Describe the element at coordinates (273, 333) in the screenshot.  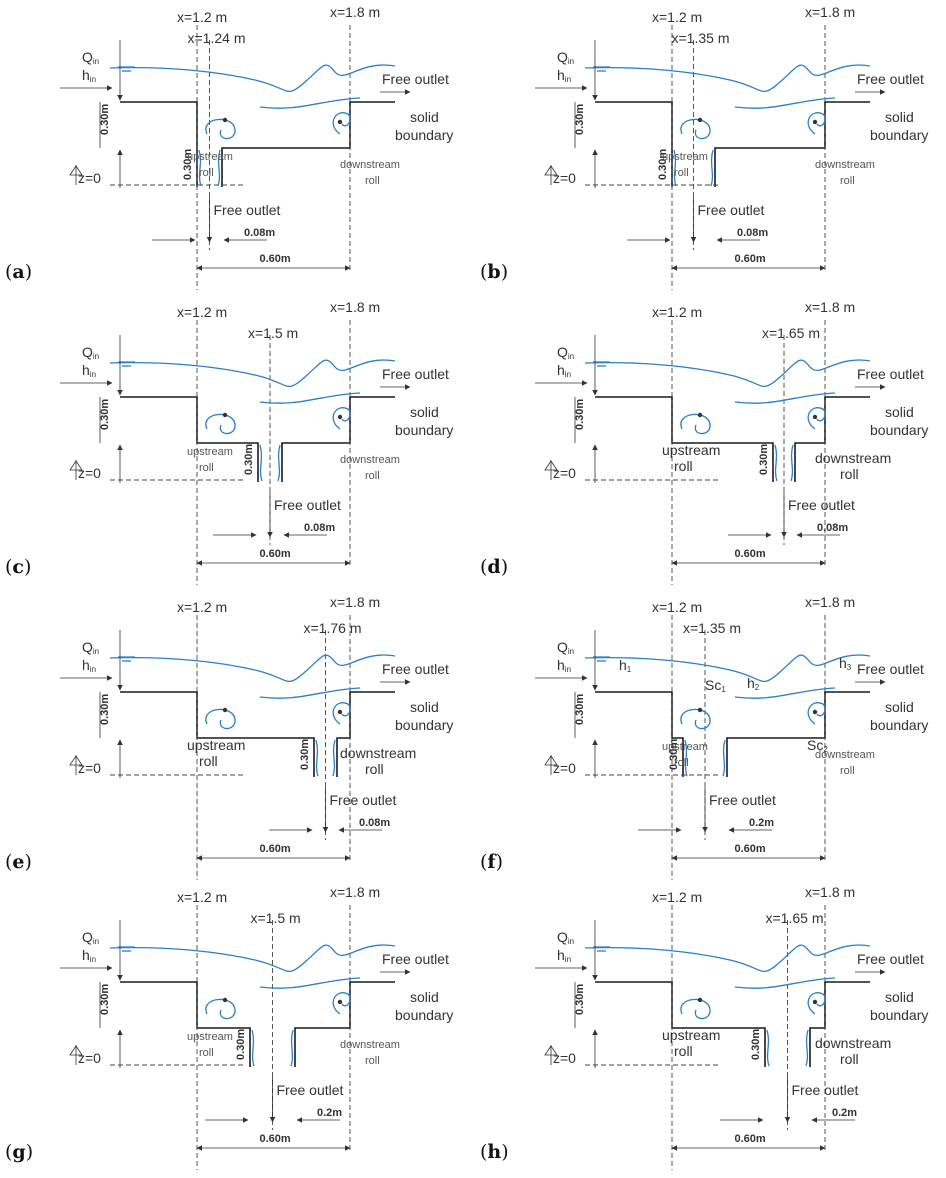
I see `label-slot-x: x=1.5 m` at that location.